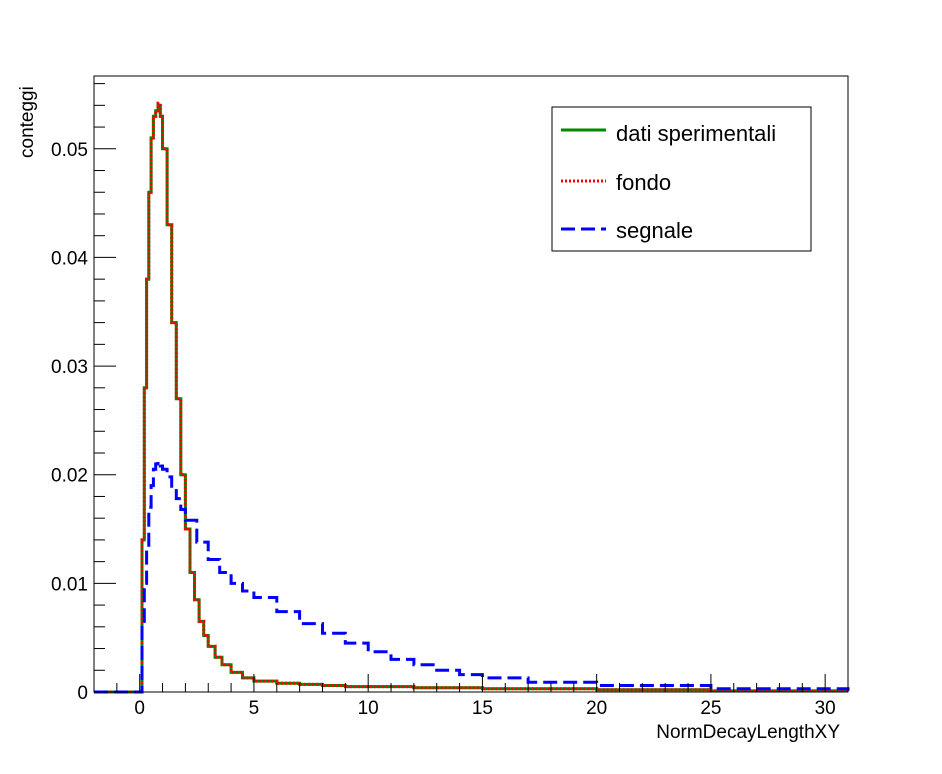  I want to click on y-tick-label: 0.02, so click(69, 476).